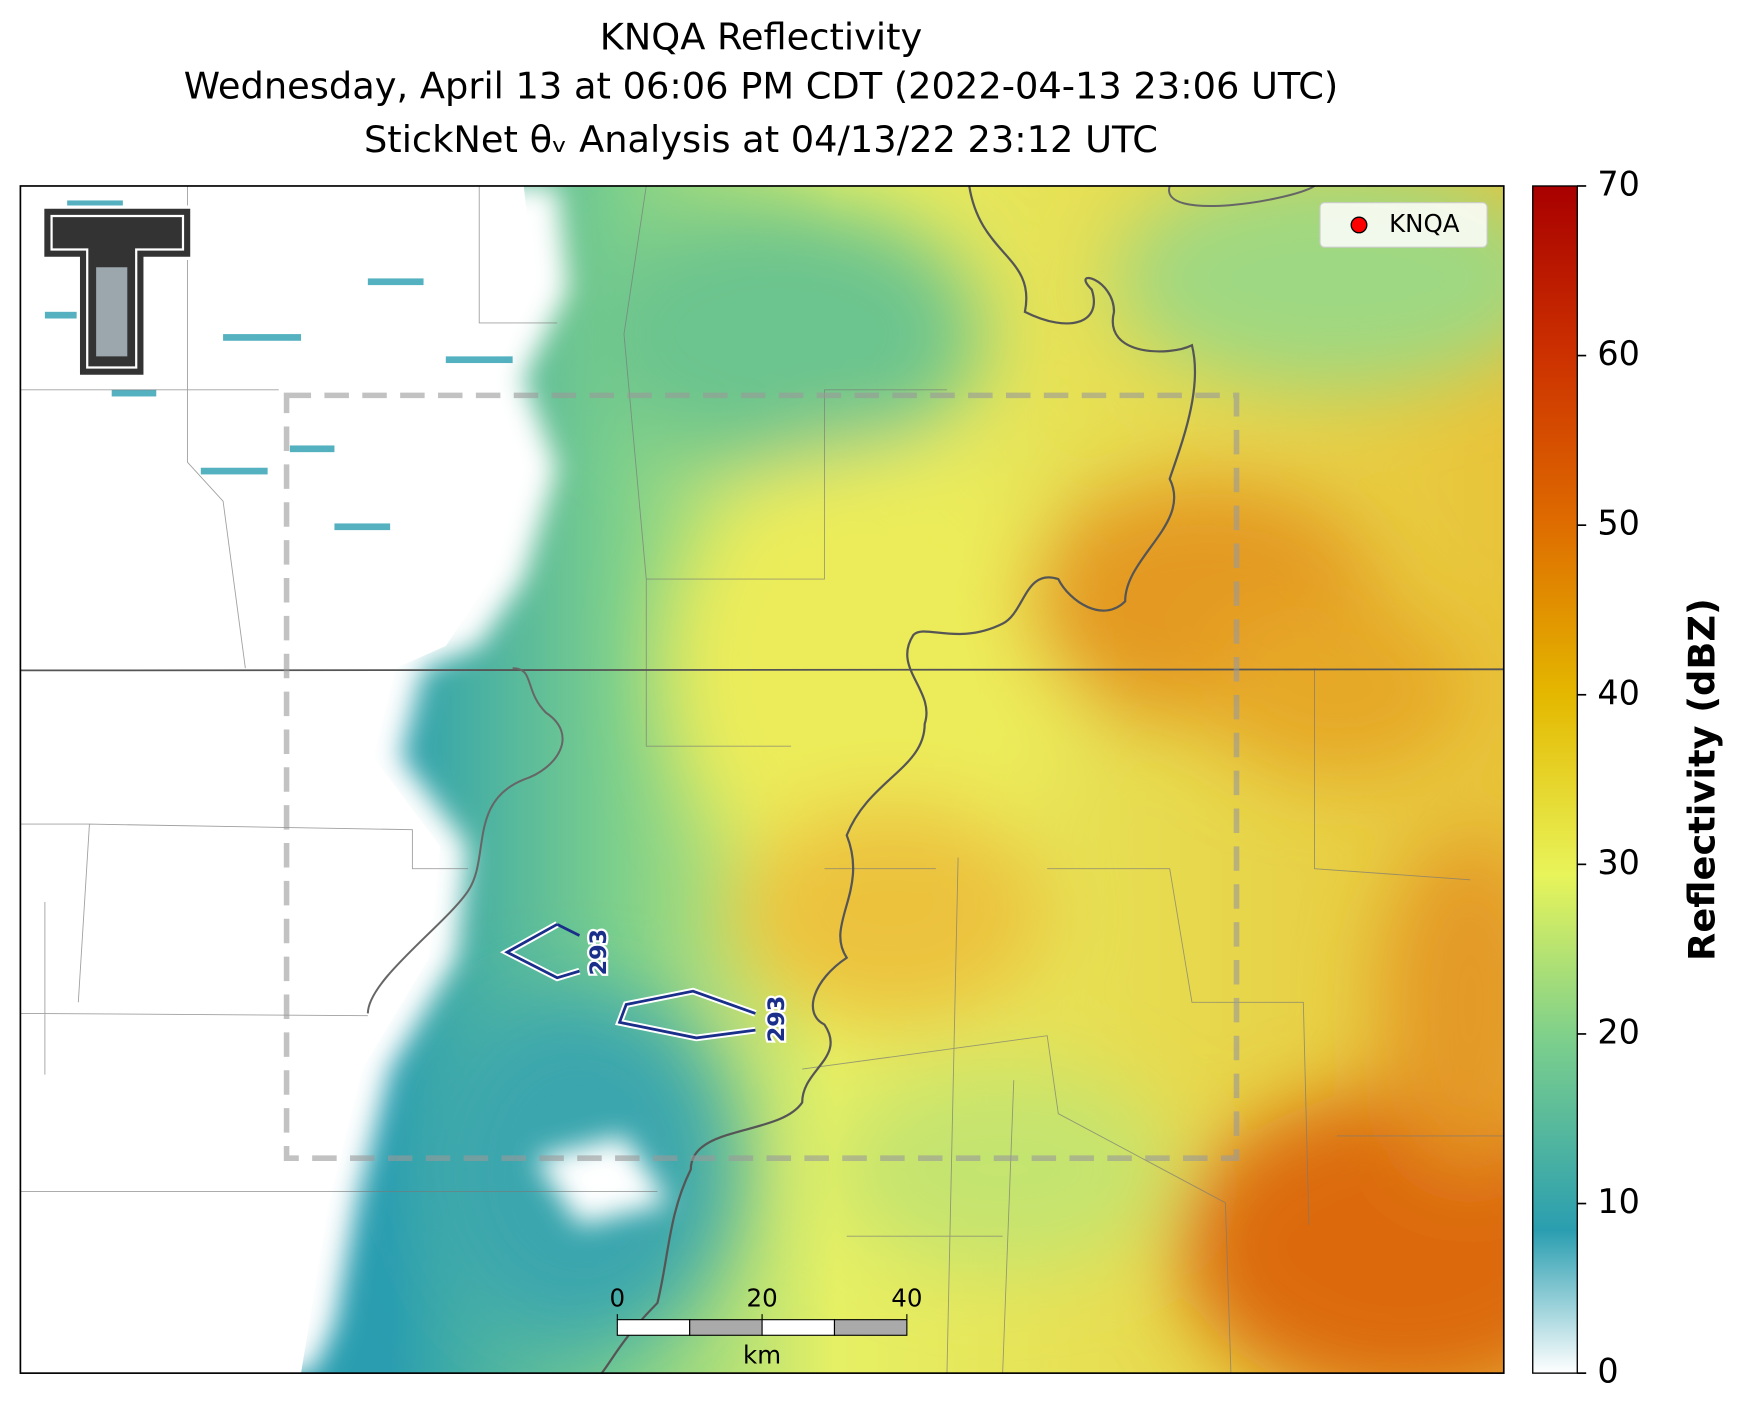  What do you see at coordinates (1424, 223) in the screenshot?
I see `legend-label: KNQA` at bounding box center [1424, 223].